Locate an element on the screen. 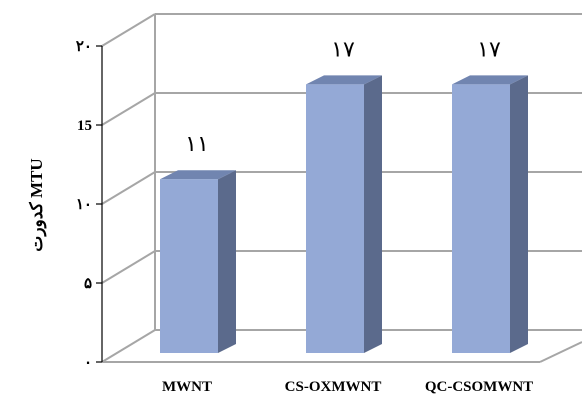  x-tick-label: CS-OXMWNT is located at coordinates (333, 387).